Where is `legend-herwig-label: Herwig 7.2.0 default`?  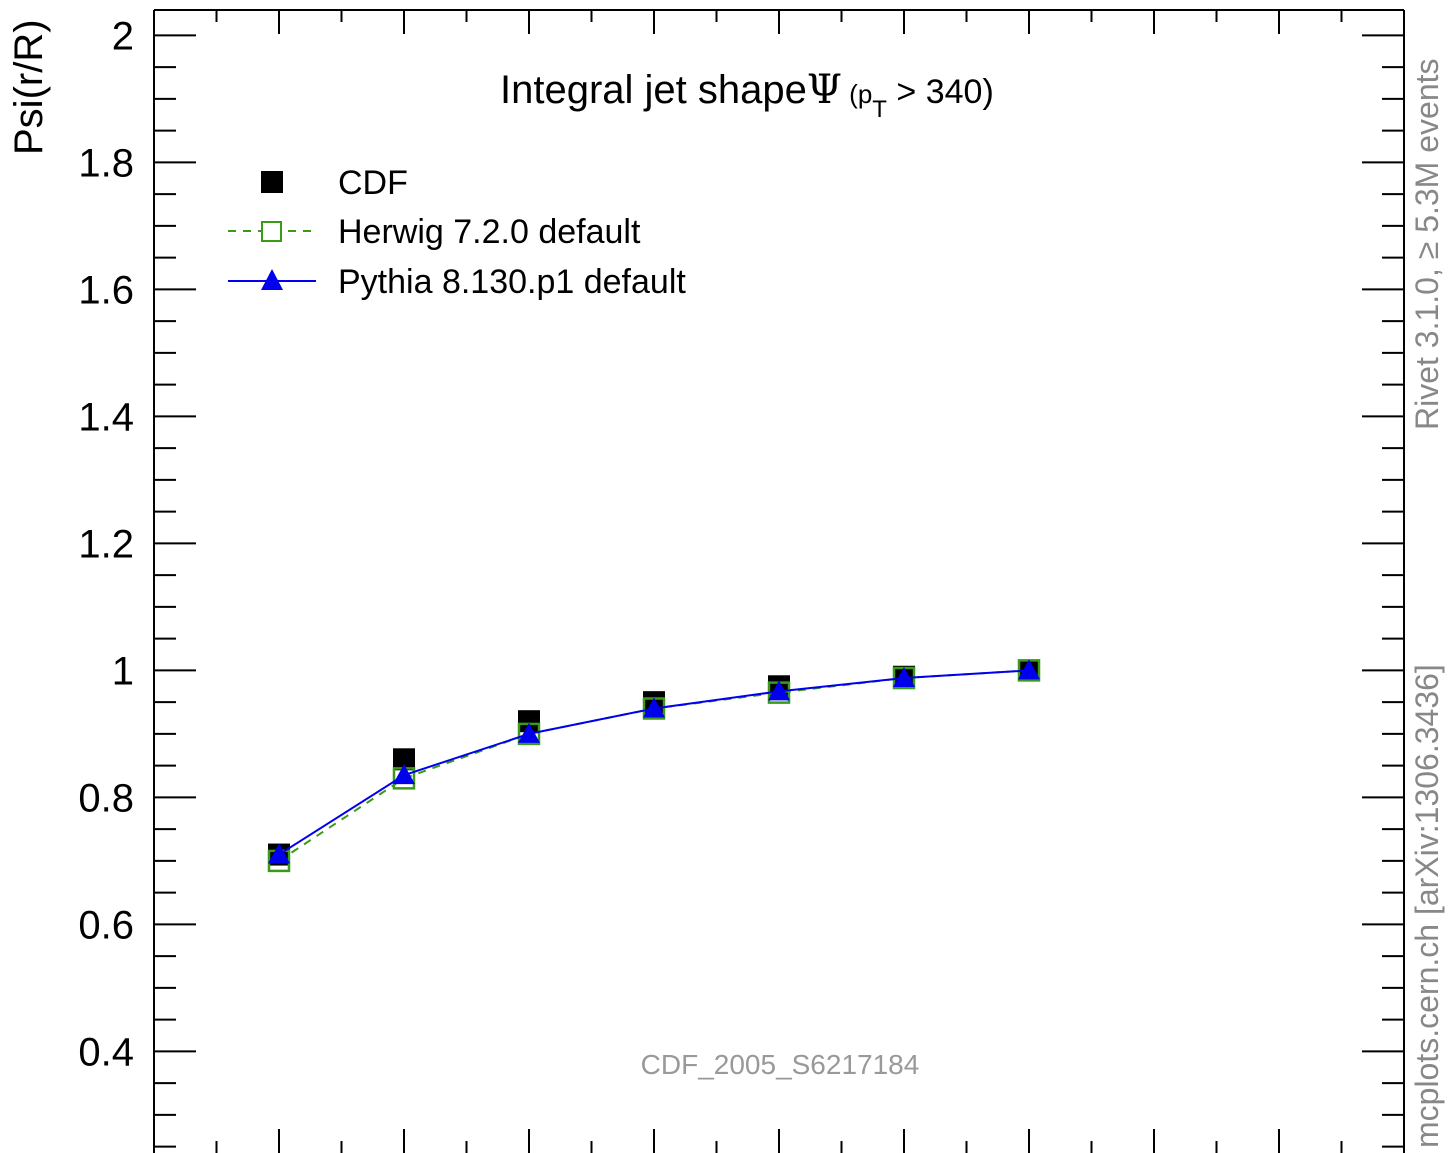
legend-herwig-label: Herwig 7.2.0 default is located at coordinates (489, 232).